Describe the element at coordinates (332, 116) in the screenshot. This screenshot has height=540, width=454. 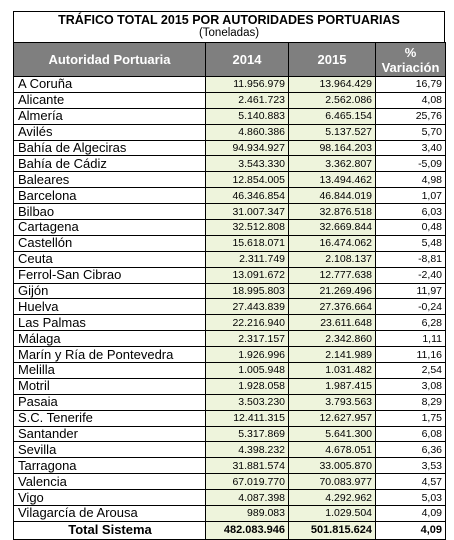
I see `value-2015-cell: 6.465.154` at that location.